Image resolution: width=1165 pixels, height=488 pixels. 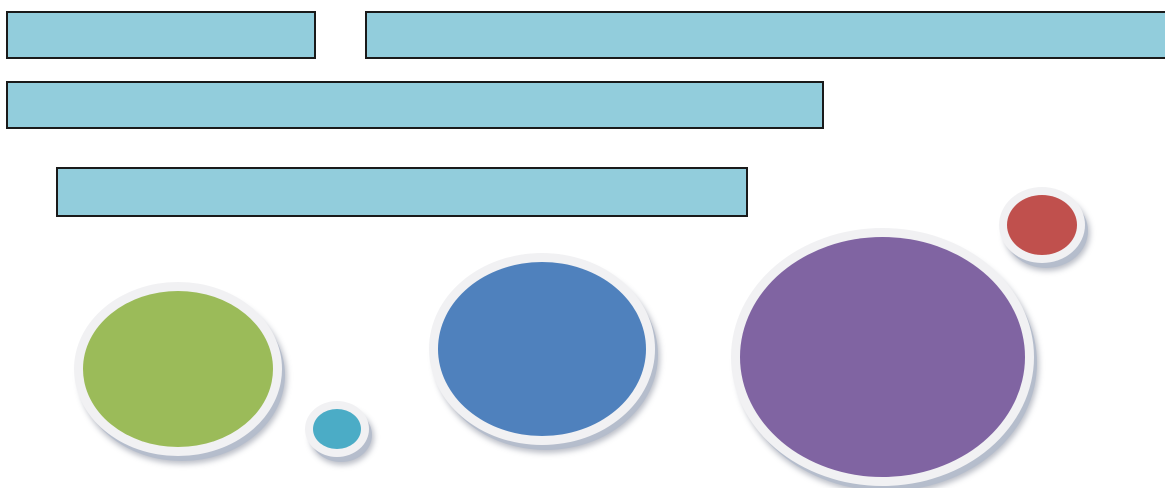 I want to click on purple-circle-ring, so click(x=882, y=357).